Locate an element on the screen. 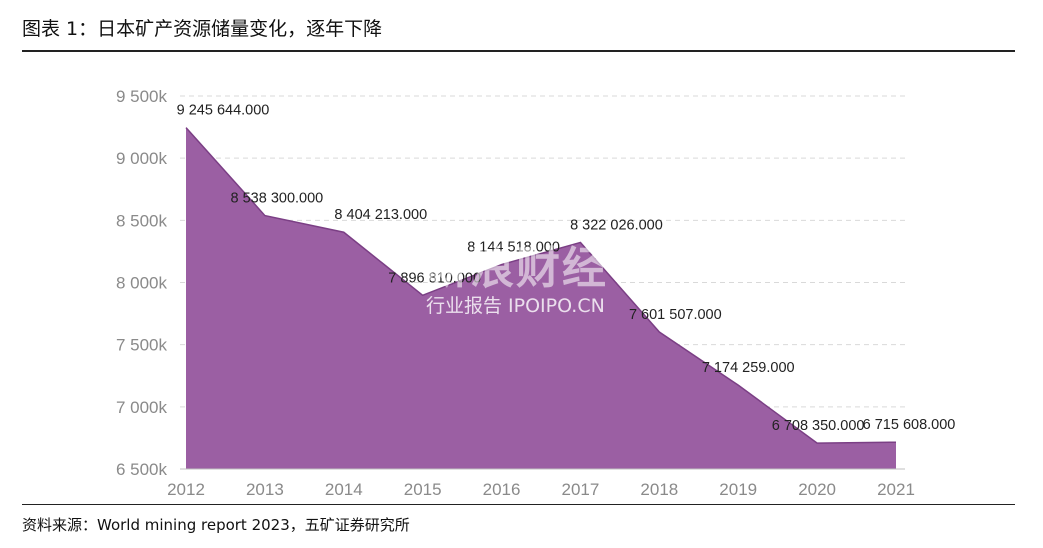  data-label: 8 404 213.000 is located at coordinates (380, 215).